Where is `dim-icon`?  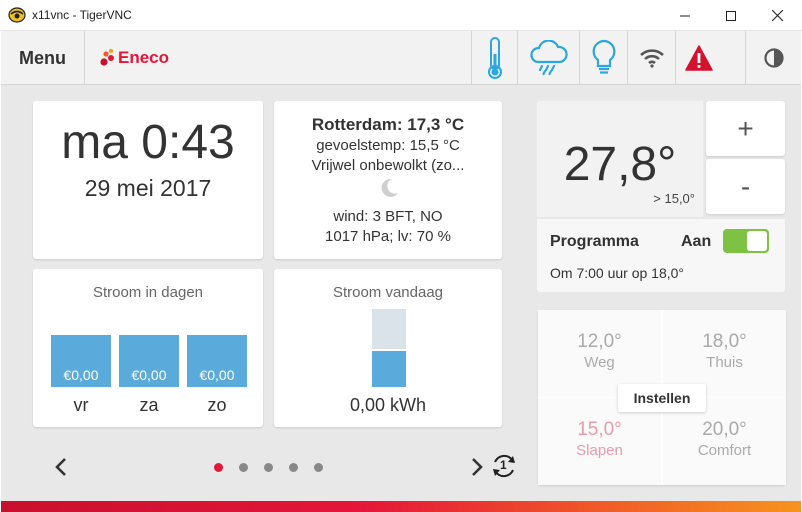 dim-icon is located at coordinates (773, 58).